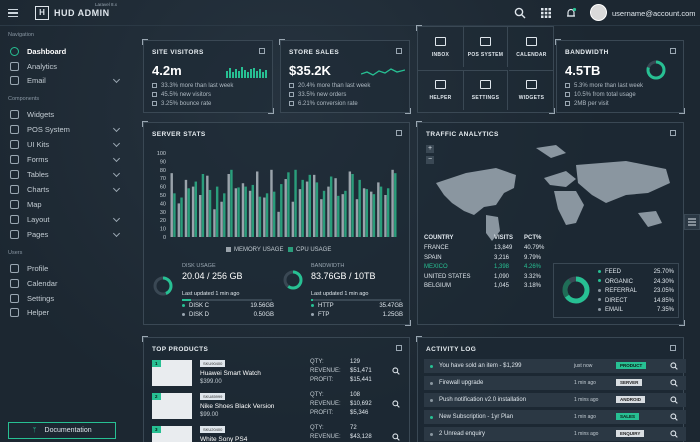 The image size is (700, 442). What do you see at coordinates (72, 174) in the screenshot?
I see `sidebar-item-tables: Tables` at bounding box center [72, 174].